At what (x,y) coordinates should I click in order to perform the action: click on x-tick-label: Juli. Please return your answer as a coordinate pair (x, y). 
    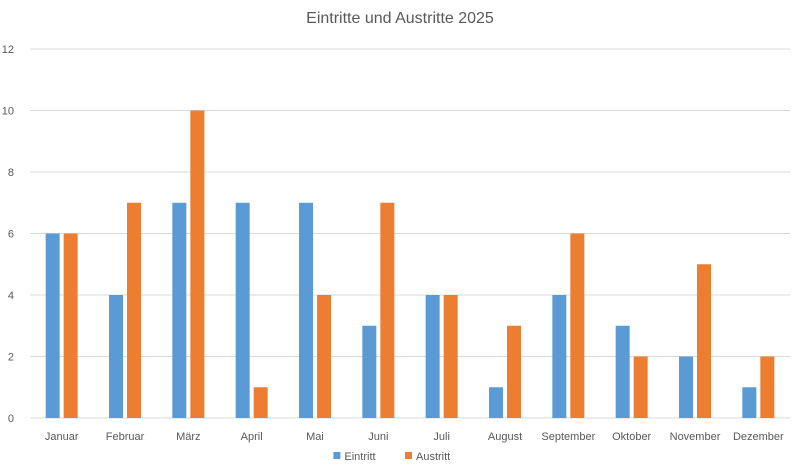
    Looking at the image, I should click on (441, 437).